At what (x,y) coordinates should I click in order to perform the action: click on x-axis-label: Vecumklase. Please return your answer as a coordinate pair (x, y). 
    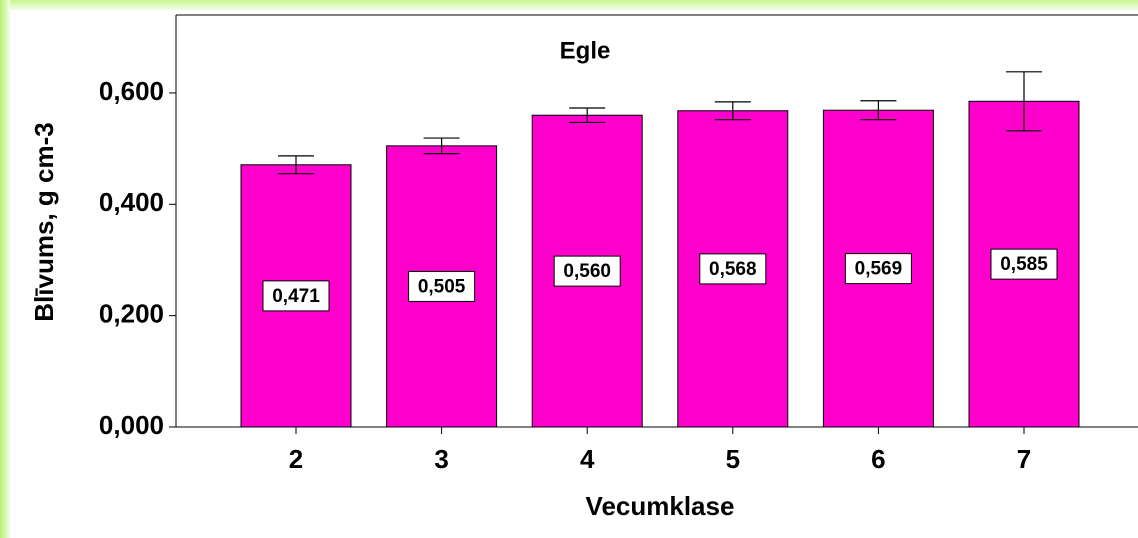
    Looking at the image, I should click on (660, 506).